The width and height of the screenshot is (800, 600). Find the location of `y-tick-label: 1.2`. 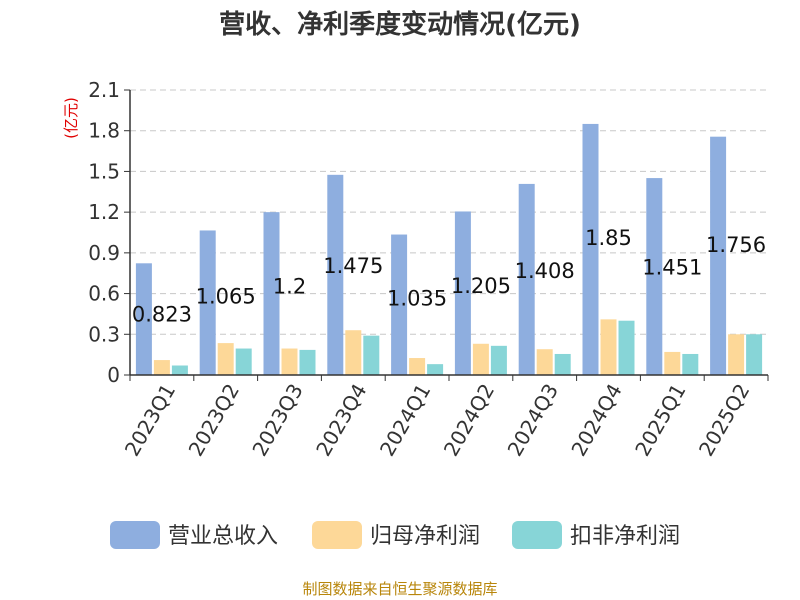

y-tick-label: 1.2 is located at coordinates (104, 212).